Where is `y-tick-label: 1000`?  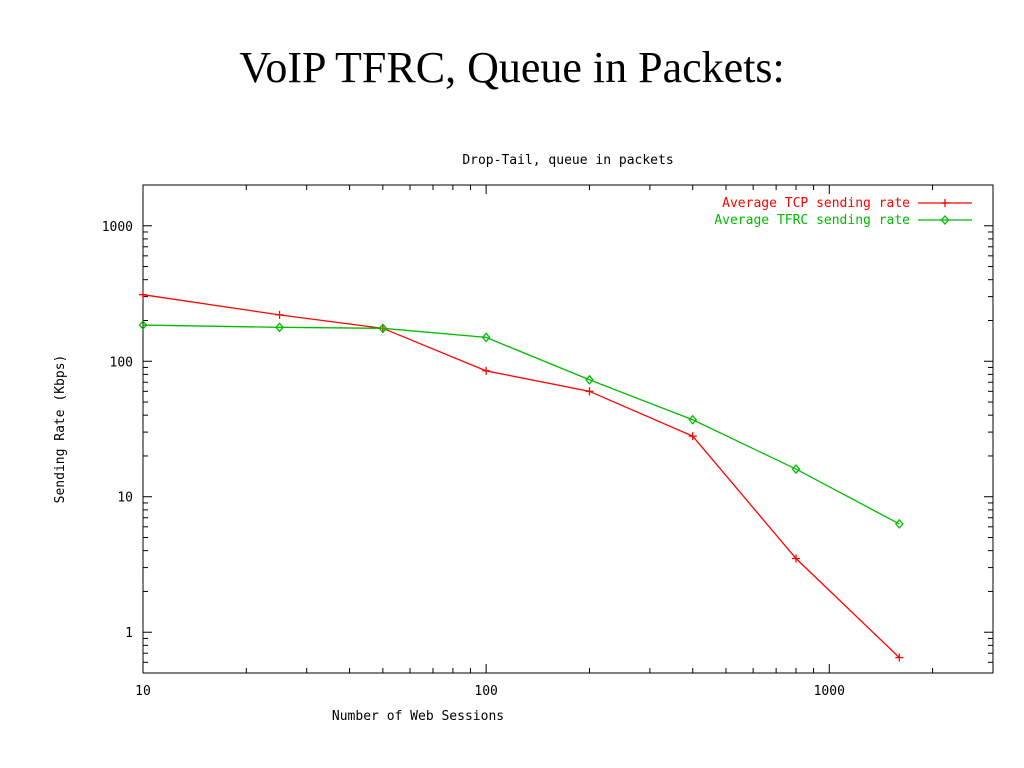 y-tick-label: 1000 is located at coordinates (117, 227).